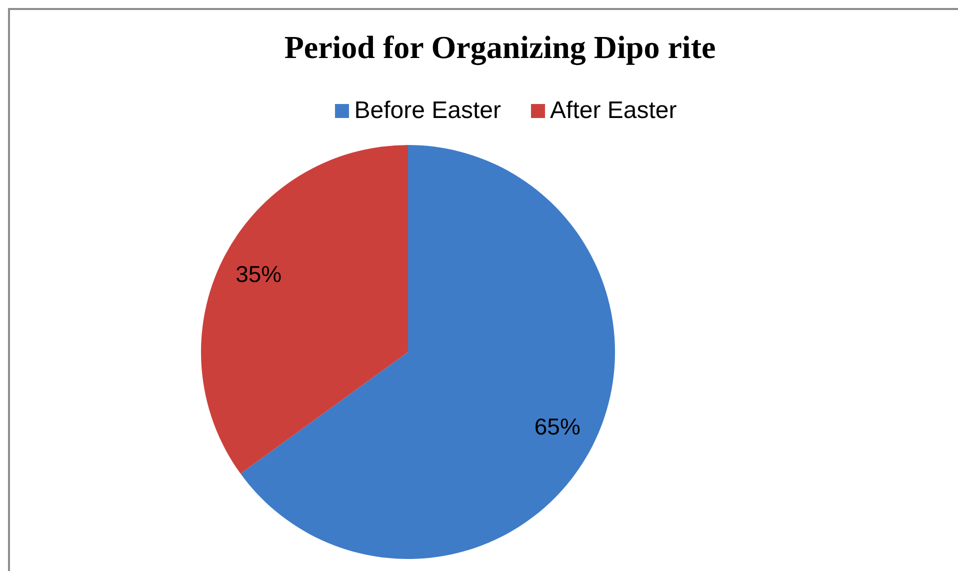 This screenshot has width=958, height=571. Describe the element at coordinates (500, 47) in the screenshot. I see `chart-title: Period for Organizing Dipo rite` at that location.